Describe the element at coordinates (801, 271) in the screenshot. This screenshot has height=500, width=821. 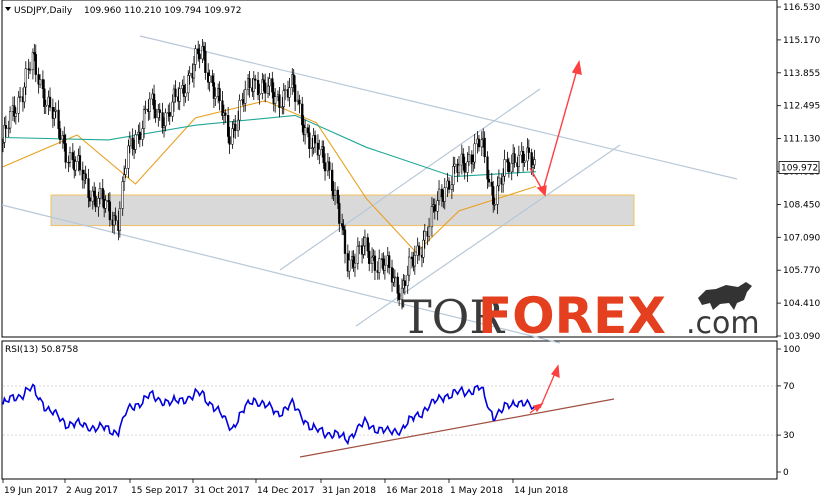
I see `price-tick-label: 105.770` at that location.